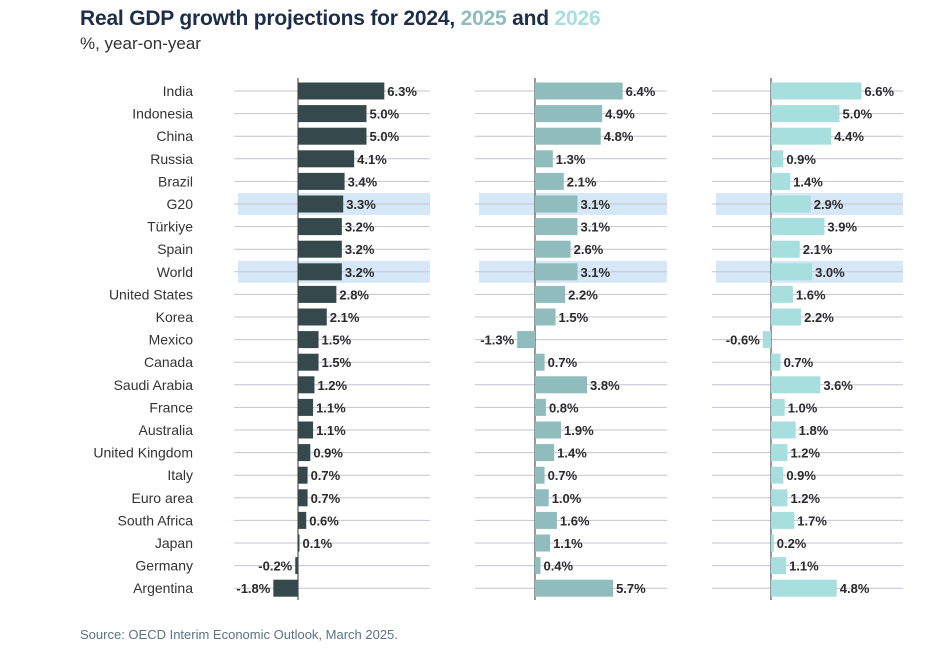 The width and height of the screenshot is (925, 662). What do you see at coordinates (326, 475) in the screenshot?
I see `data-label-2024: 0.7%` at bounding box center [326, 475].